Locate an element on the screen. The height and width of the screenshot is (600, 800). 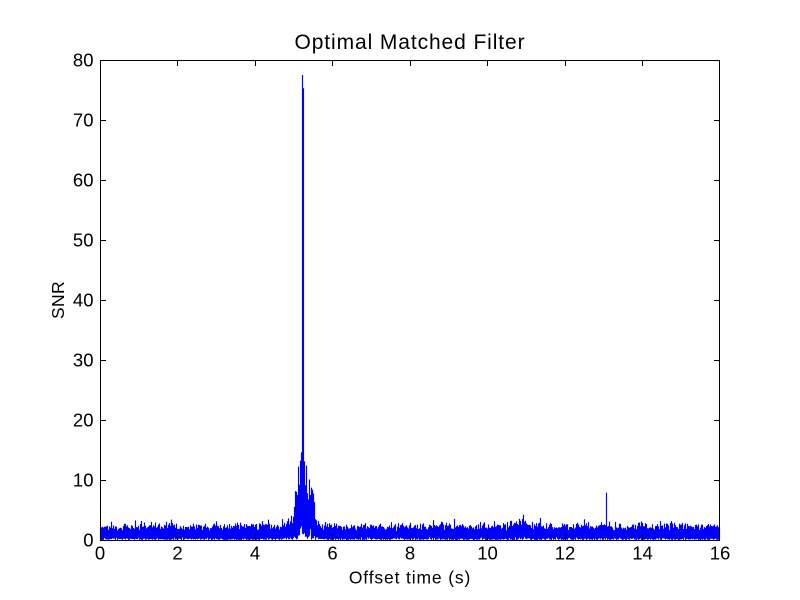
svg-text: 4 is located at coordinates (255, 553).